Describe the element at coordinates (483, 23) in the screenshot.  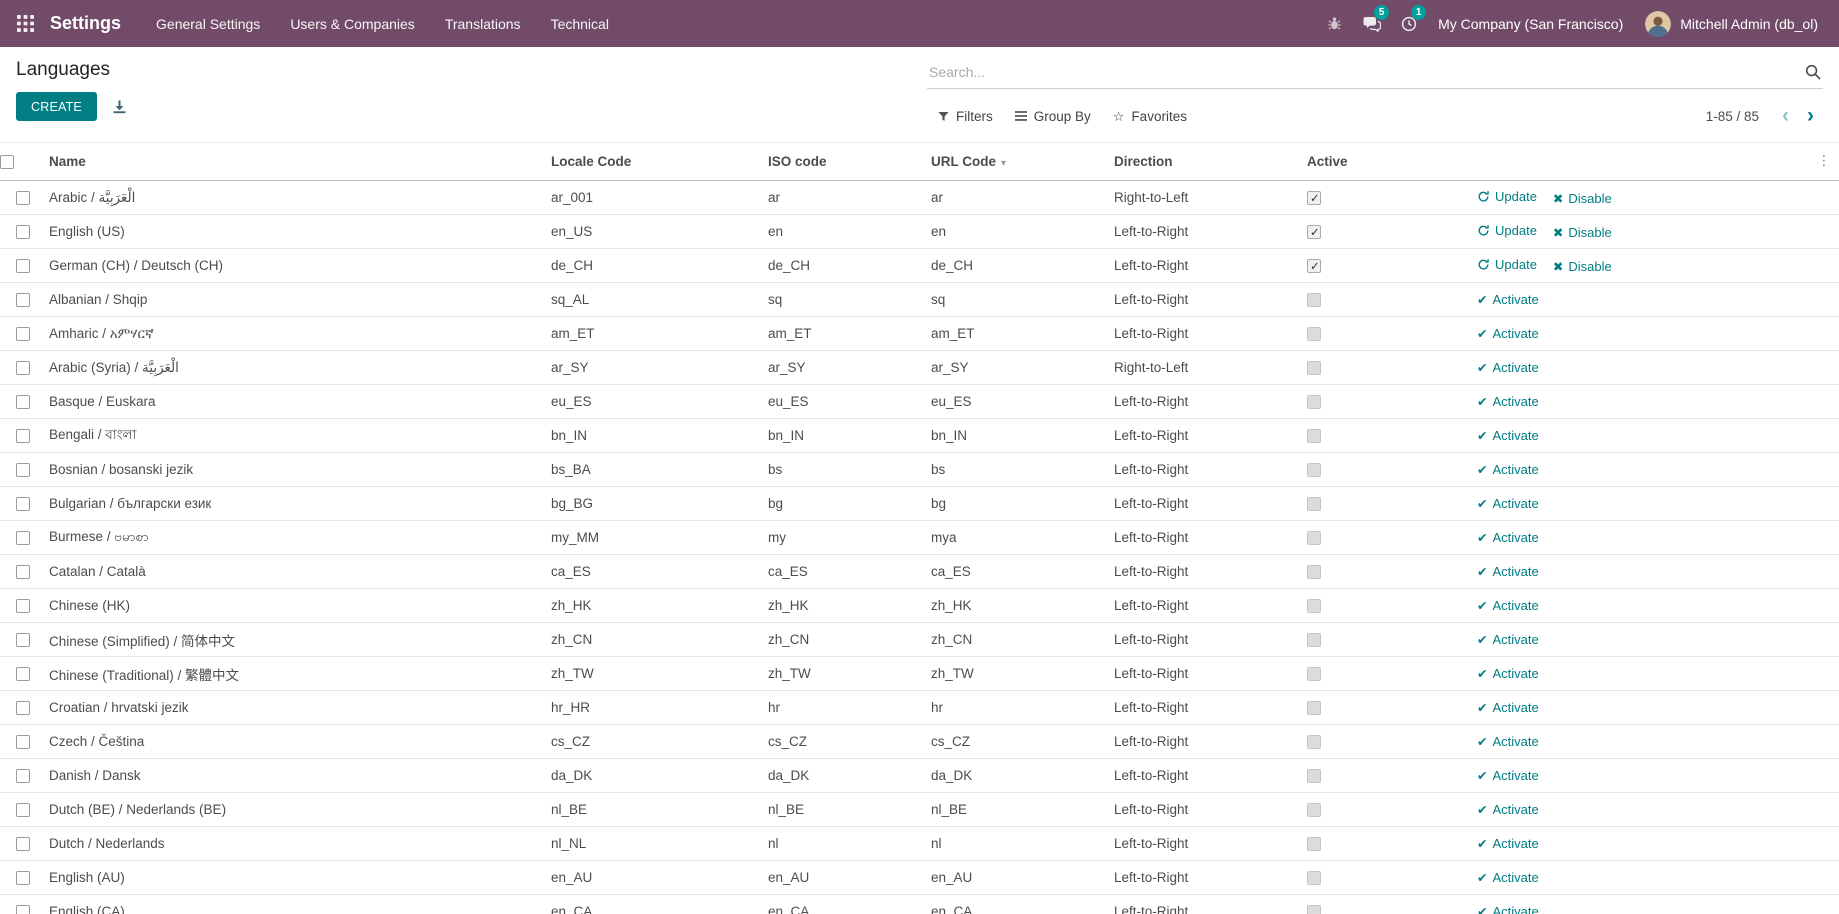
I see `menu-translations: Translations` at that location.